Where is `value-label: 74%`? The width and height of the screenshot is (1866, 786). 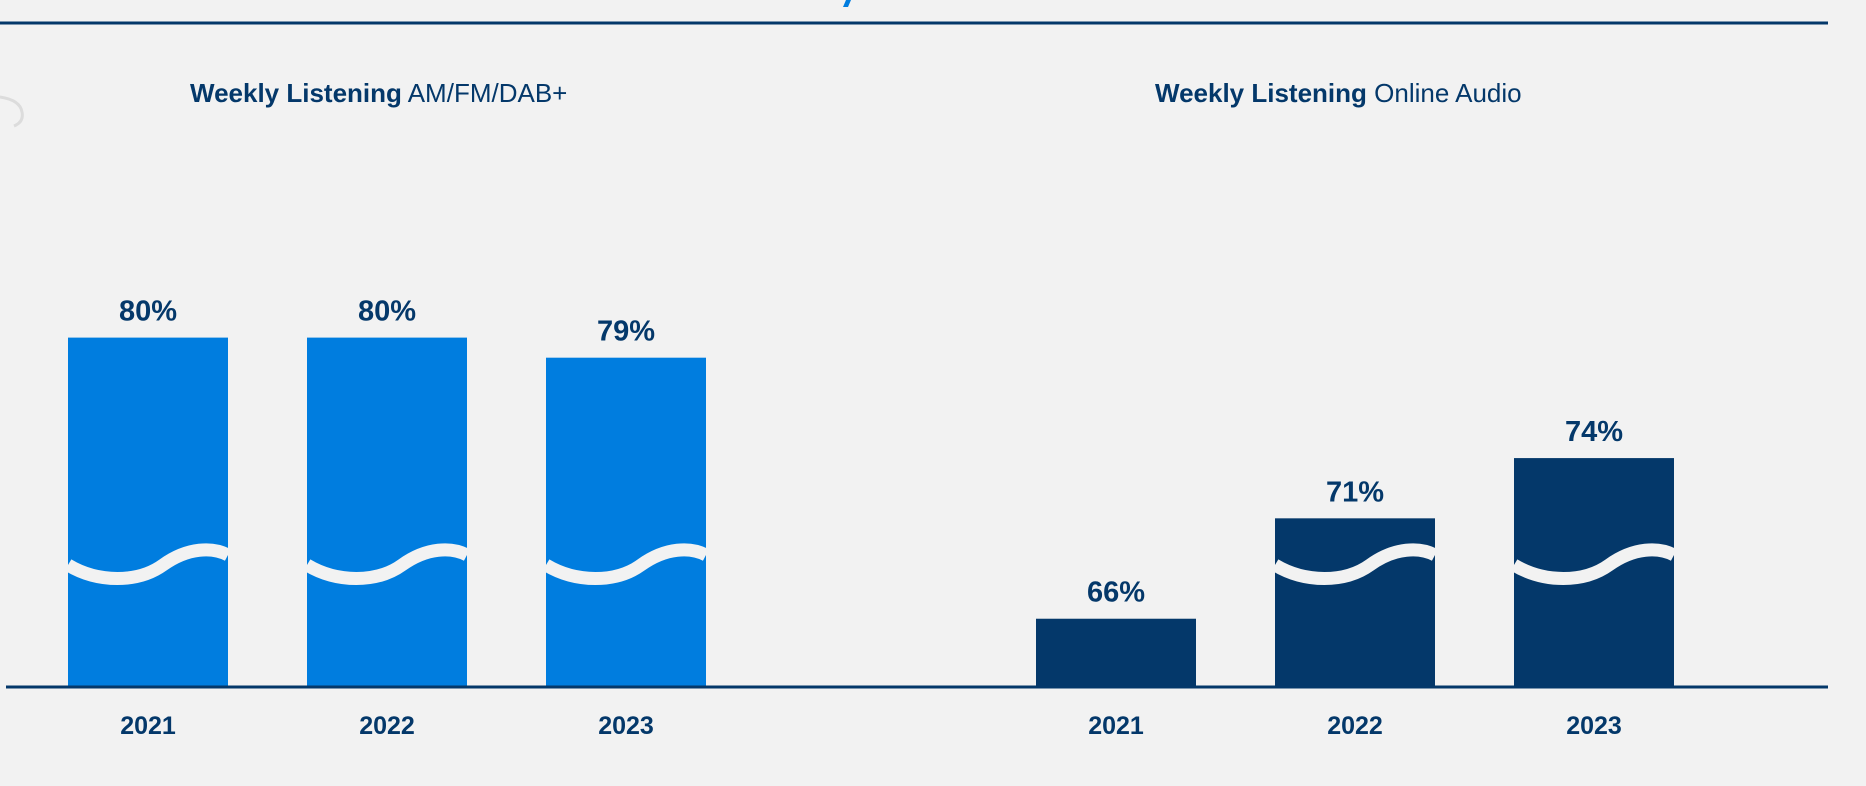
value-label: 74% is located at coordinates (1594, 432).